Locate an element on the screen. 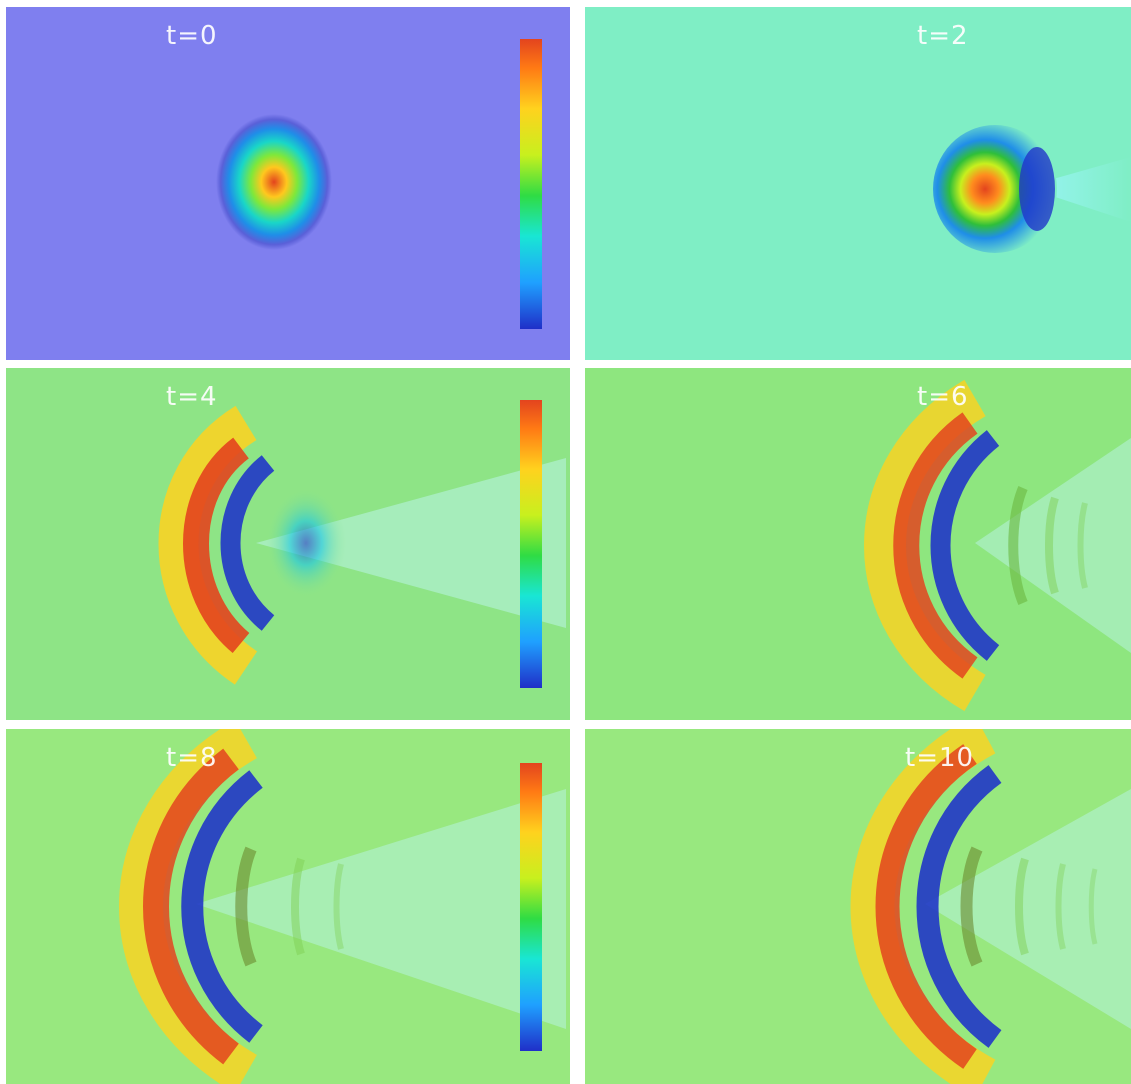 The height and width of the screenshot is (1084, 1131). wave-trough is located at coordinates (1037, 189).